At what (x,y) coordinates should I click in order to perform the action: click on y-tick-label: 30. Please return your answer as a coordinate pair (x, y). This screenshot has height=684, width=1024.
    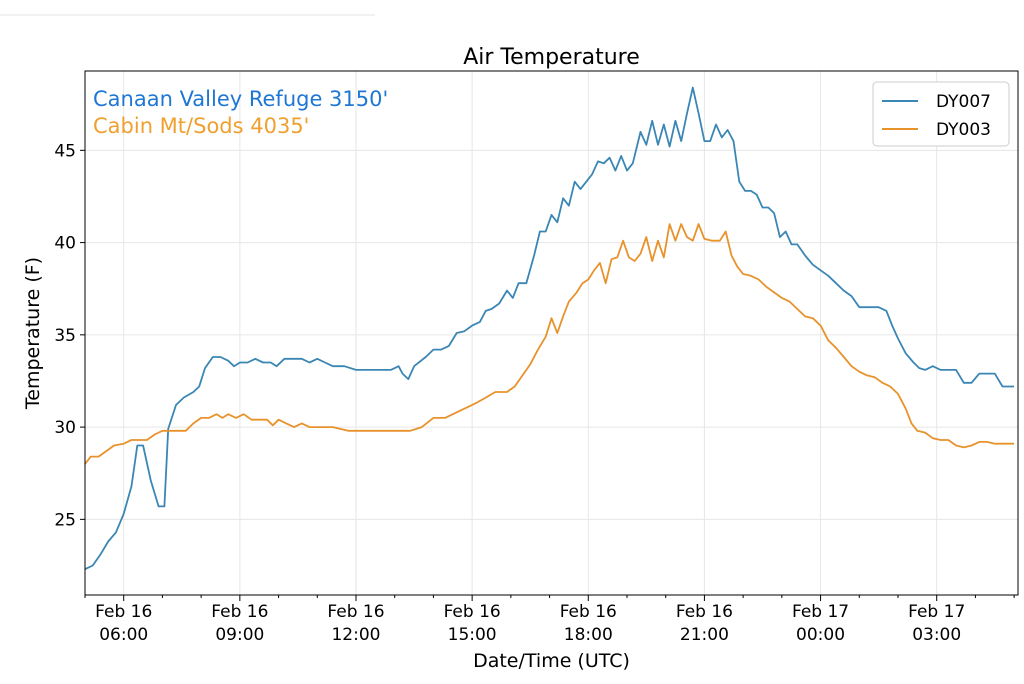
    Looking at the image, I should click on (65, 428).